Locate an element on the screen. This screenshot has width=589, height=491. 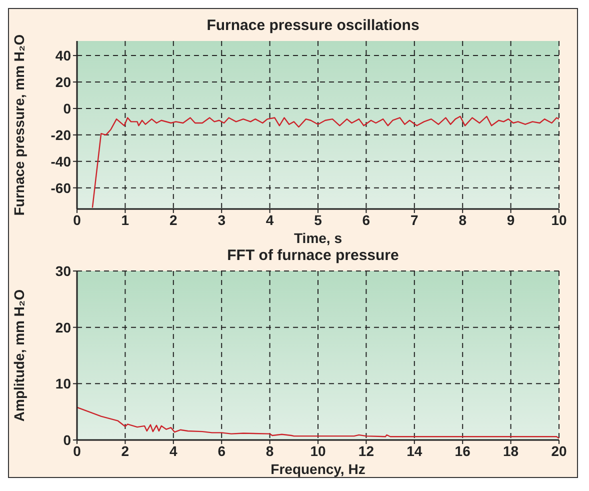
y-tick-label: -40 is located at coordinates (61, 161).